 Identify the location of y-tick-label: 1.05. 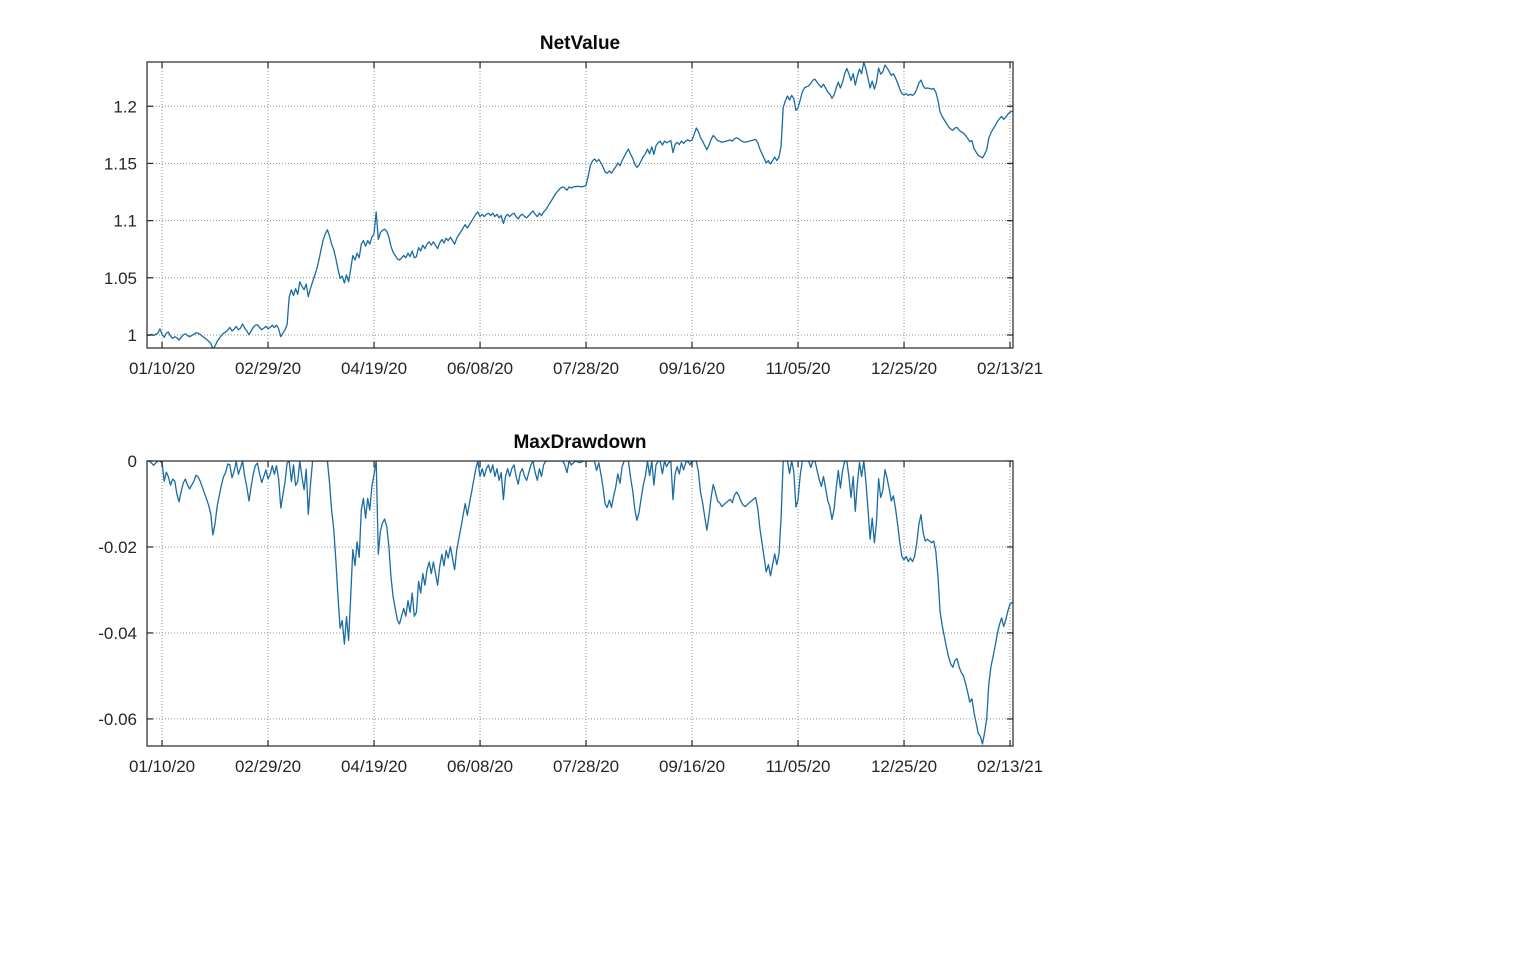
(120, 278).